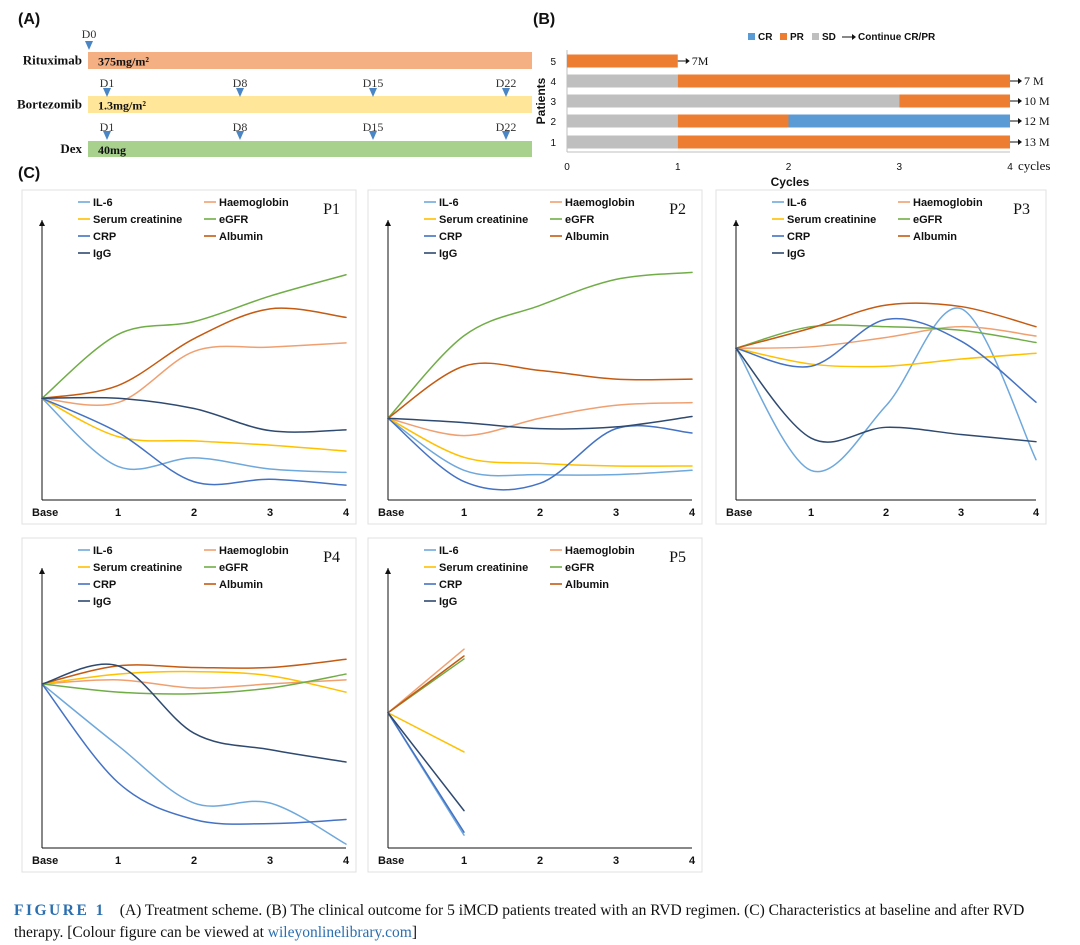 This screenshot has height=945, width=1080. What do you see at coordinates (1021, 209) in the screenshot?
I see `panel-p3-title: P3` at bounding box center [1021, 209].